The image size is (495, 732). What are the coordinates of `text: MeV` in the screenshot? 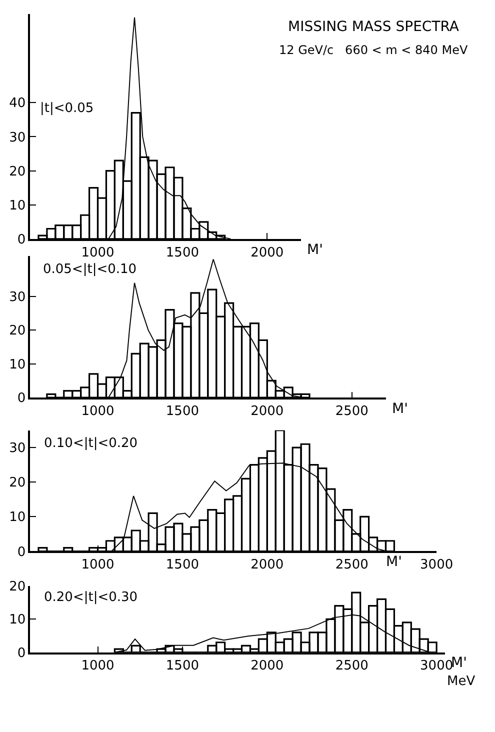 It's located at (461, 681).